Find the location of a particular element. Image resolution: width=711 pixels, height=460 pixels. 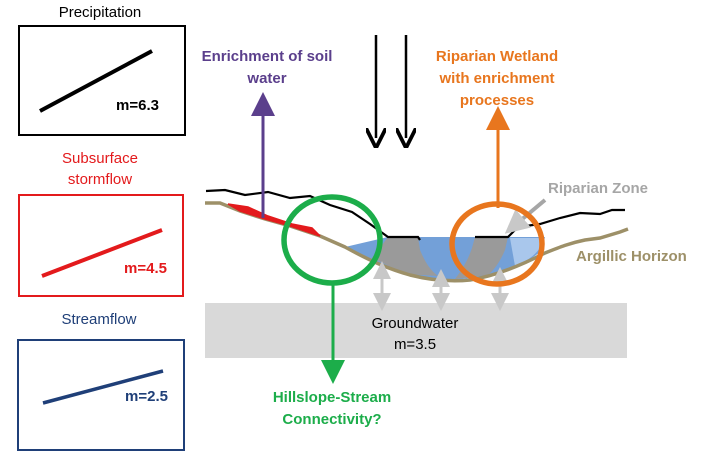

subsurface-slope-label: m=4.5 is located at coordinates (145, 268).